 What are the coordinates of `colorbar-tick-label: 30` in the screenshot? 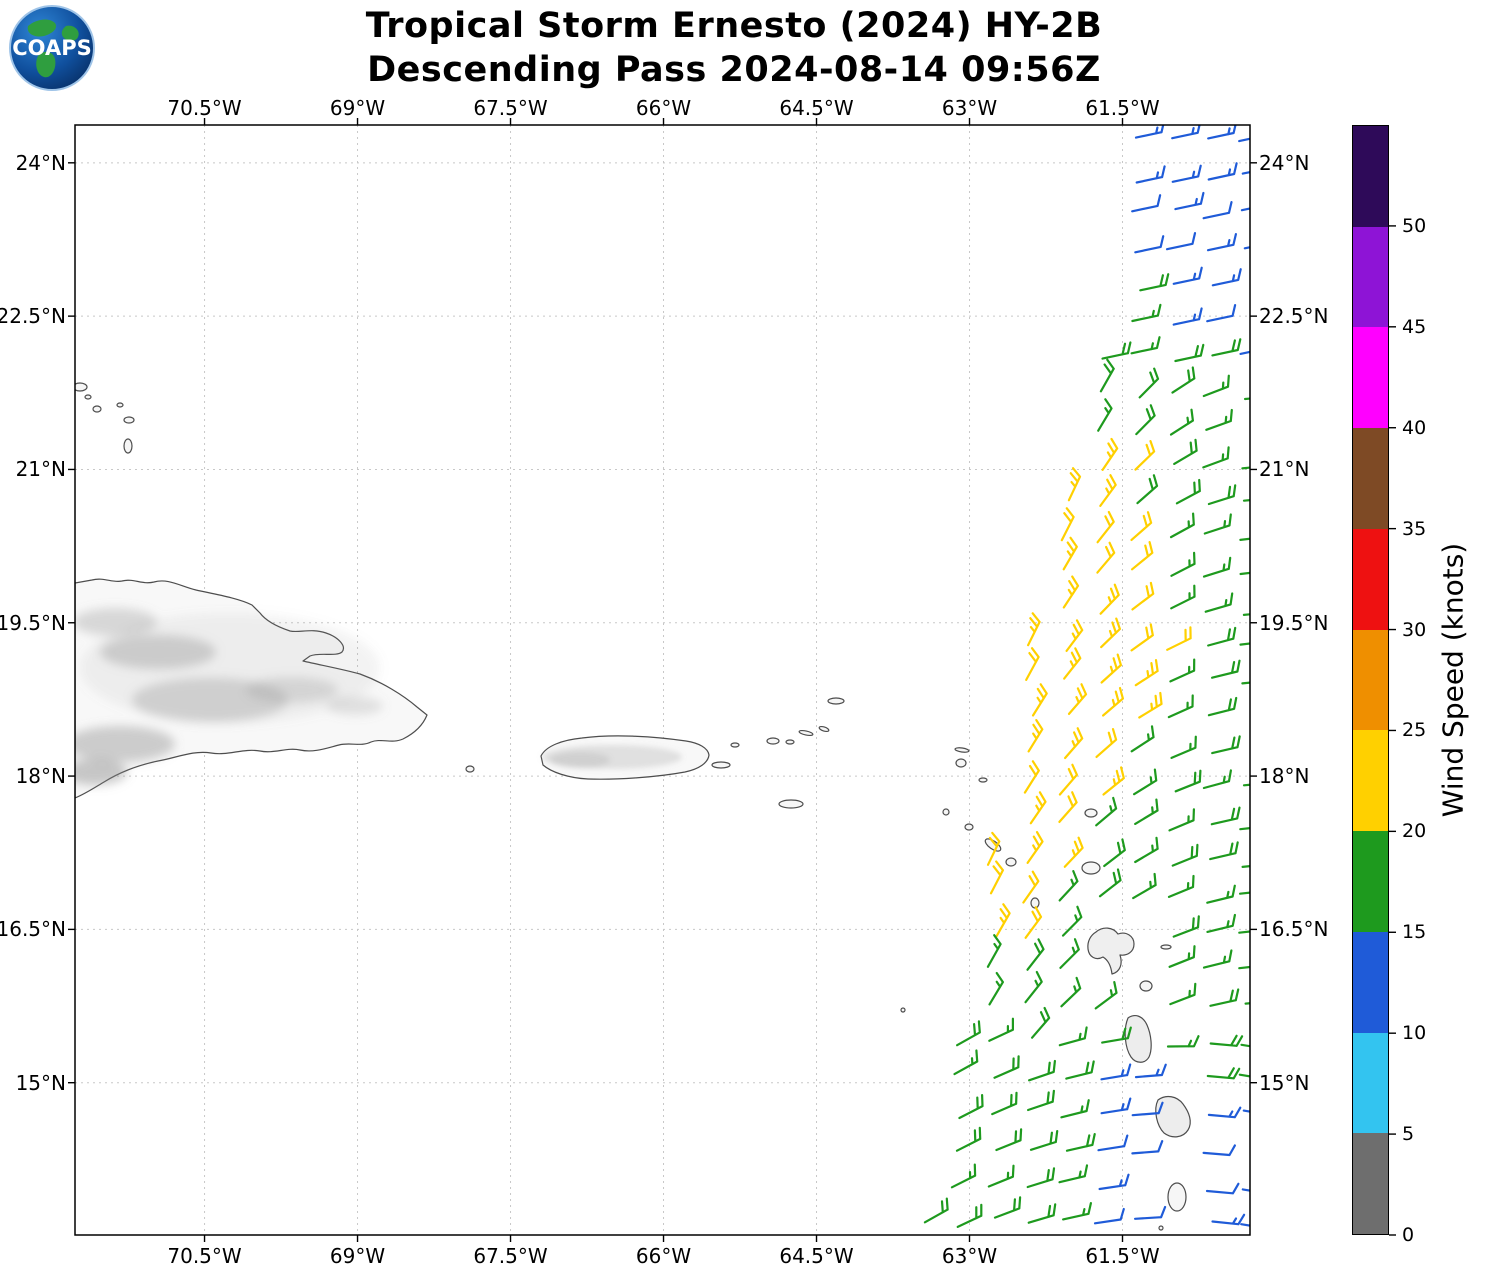 It's located at (1414, 629).